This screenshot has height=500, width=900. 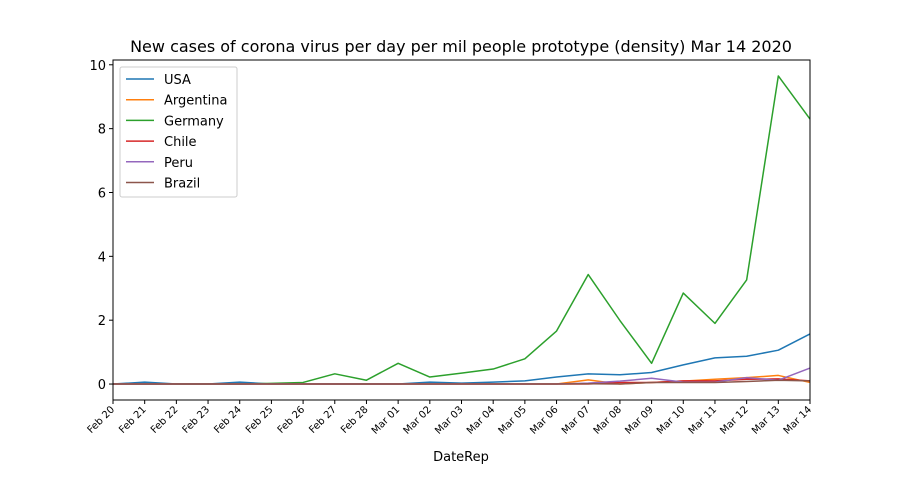 I want to click on series-line-peru, so click(x=462, y=376).